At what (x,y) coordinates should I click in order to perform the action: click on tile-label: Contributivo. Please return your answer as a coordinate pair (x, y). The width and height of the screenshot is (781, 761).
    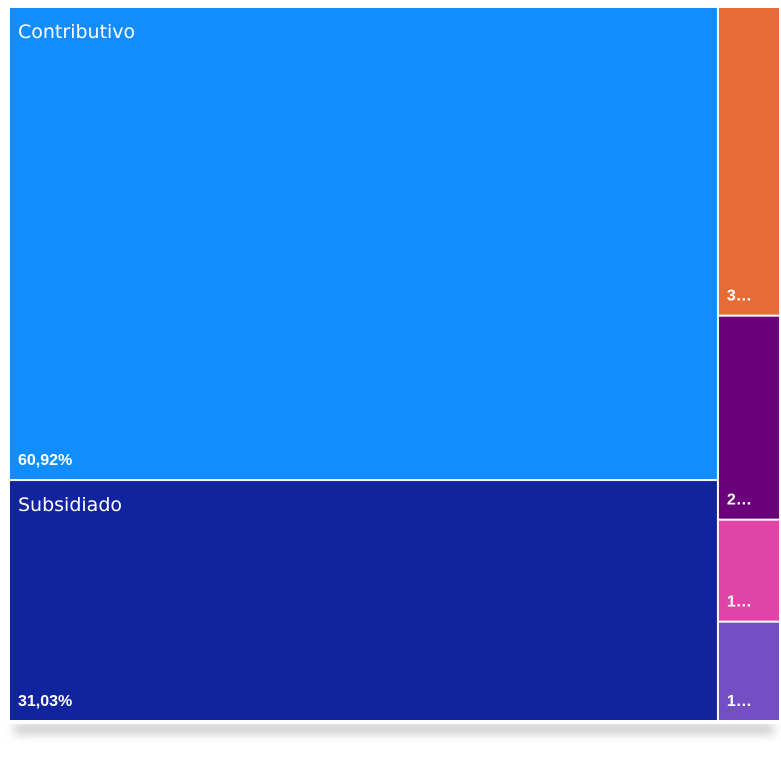
    Looking at the image, I should click on (76, 32).